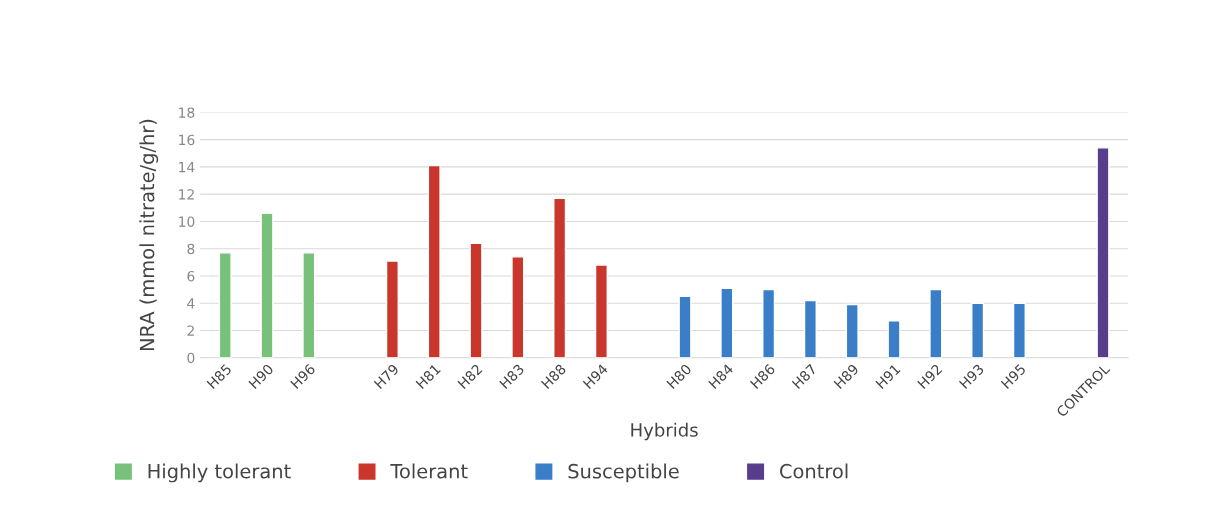  Describe the element at coordinates (623, 473) in the screenshot. I see `legend-label: Susceptible` at that location.